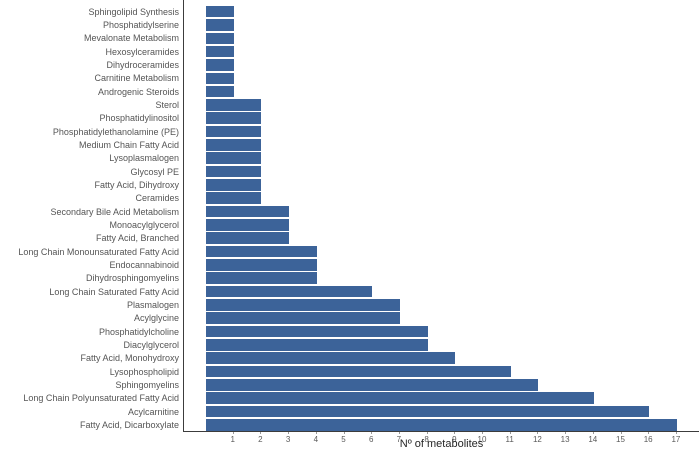 Image resolution: width=700 pixels, height=450 pixels. What do you see at coordinates (144, 264) in the screenshot?
I see `y-axis-label: Endocannabinoid` at bounding box center [144, 264].